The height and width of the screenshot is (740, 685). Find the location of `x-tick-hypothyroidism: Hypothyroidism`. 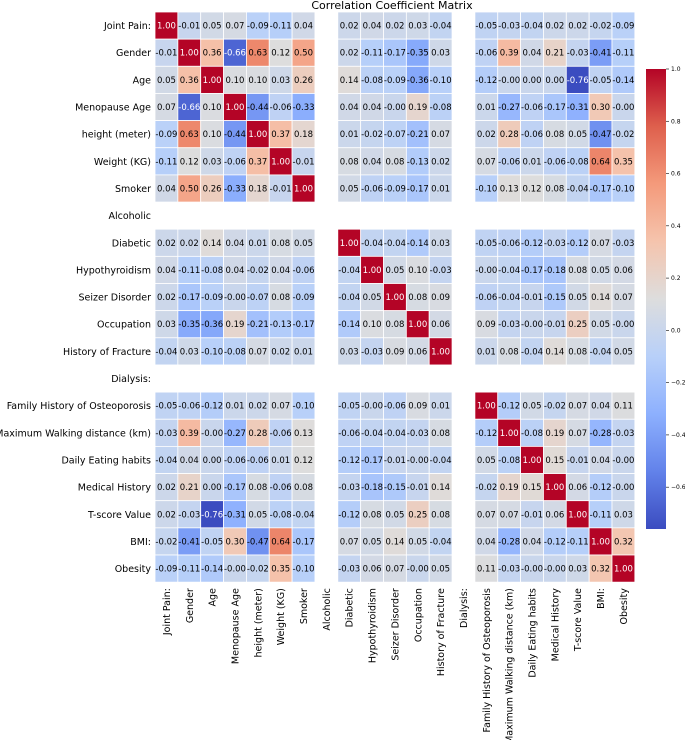

x-tick-hypothyroidism: Hypothyroidism is located at coordinates (373, 625).